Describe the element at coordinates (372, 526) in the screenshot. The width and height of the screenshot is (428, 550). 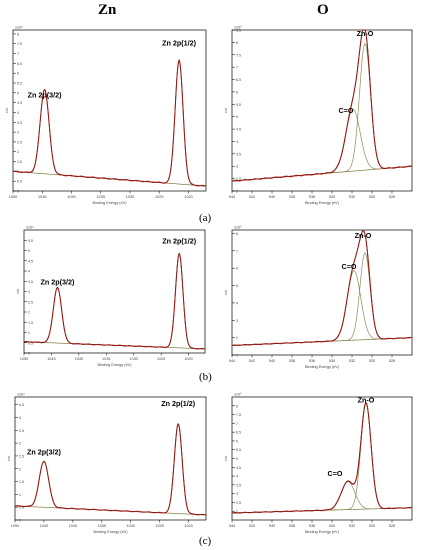
I see `x-tick-label: 530` at that location.